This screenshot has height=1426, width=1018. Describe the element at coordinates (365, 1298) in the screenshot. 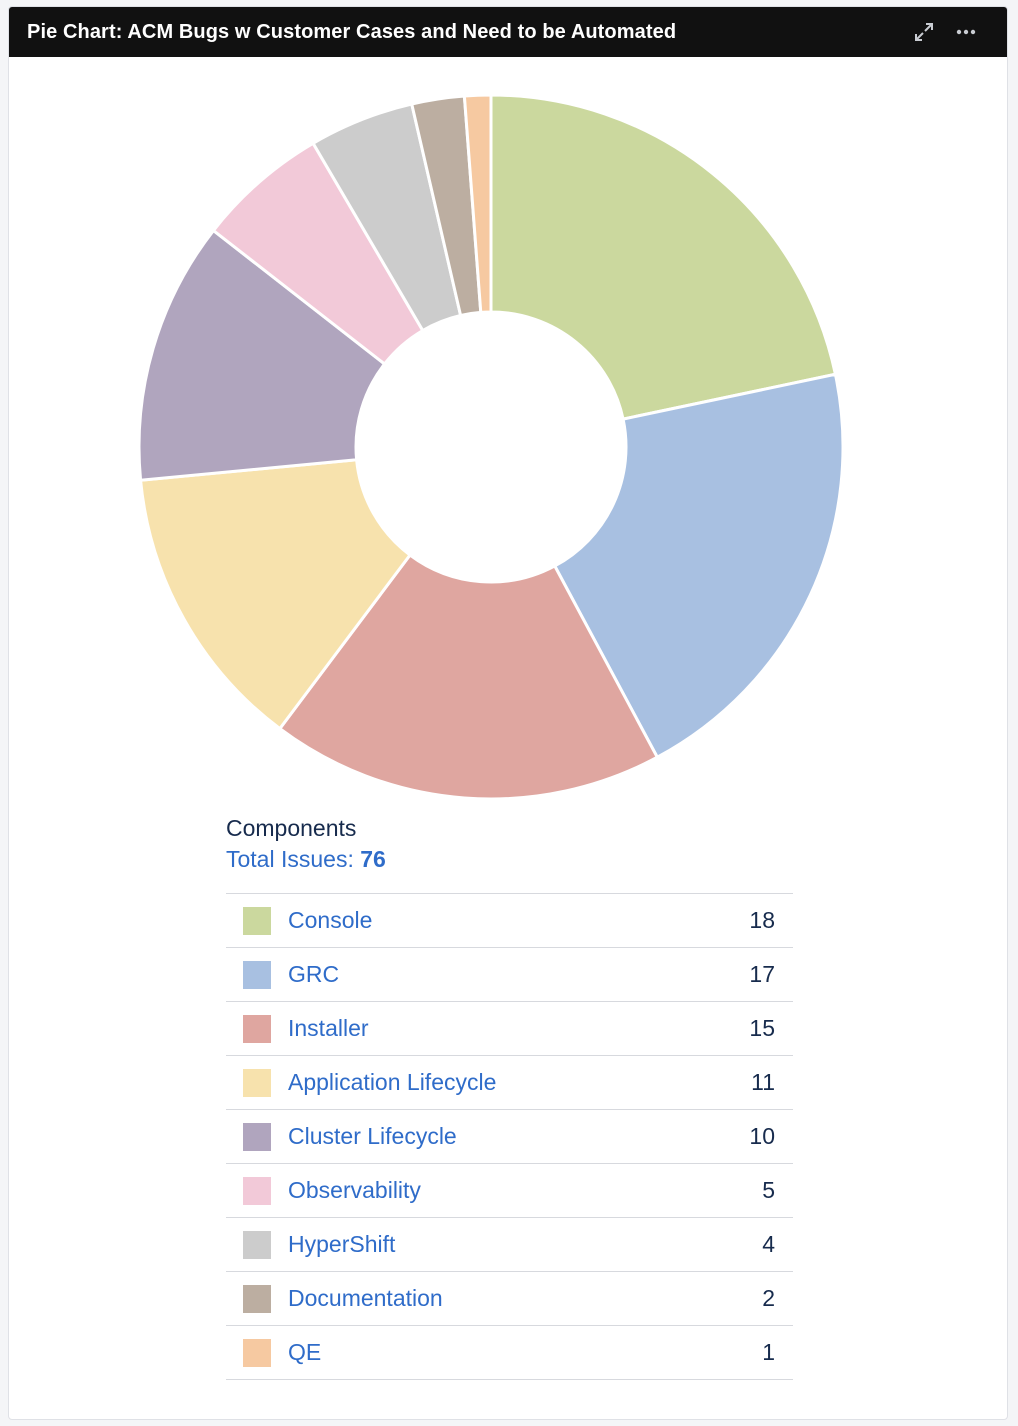

I see `legend-link-documentation: Documentation` at that location.